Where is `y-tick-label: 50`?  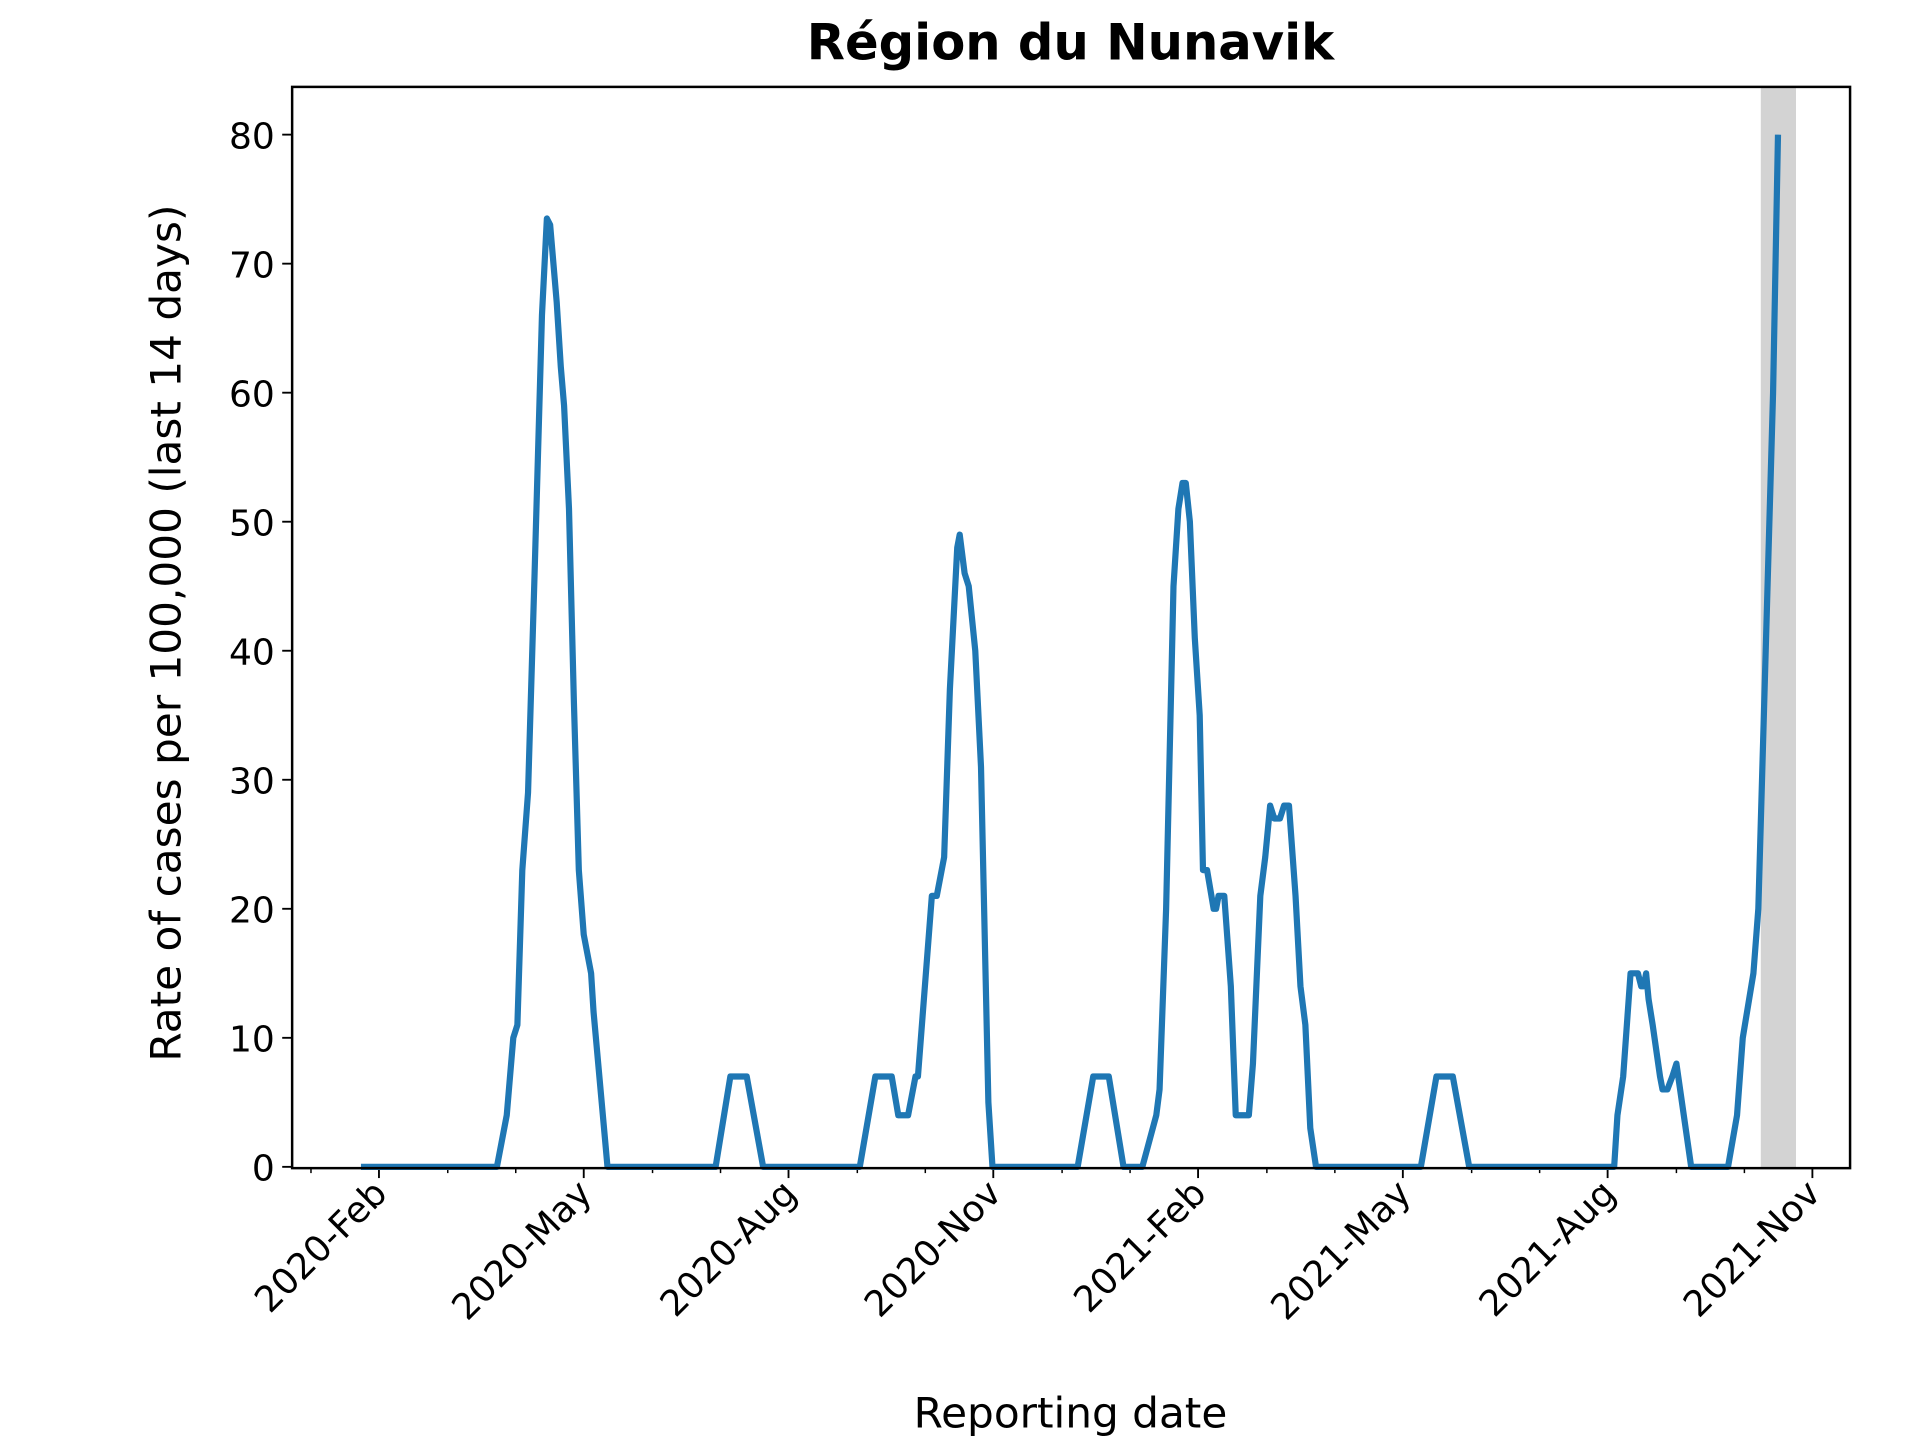
y-tick-label: 50 is located at coordinates (252, 523).